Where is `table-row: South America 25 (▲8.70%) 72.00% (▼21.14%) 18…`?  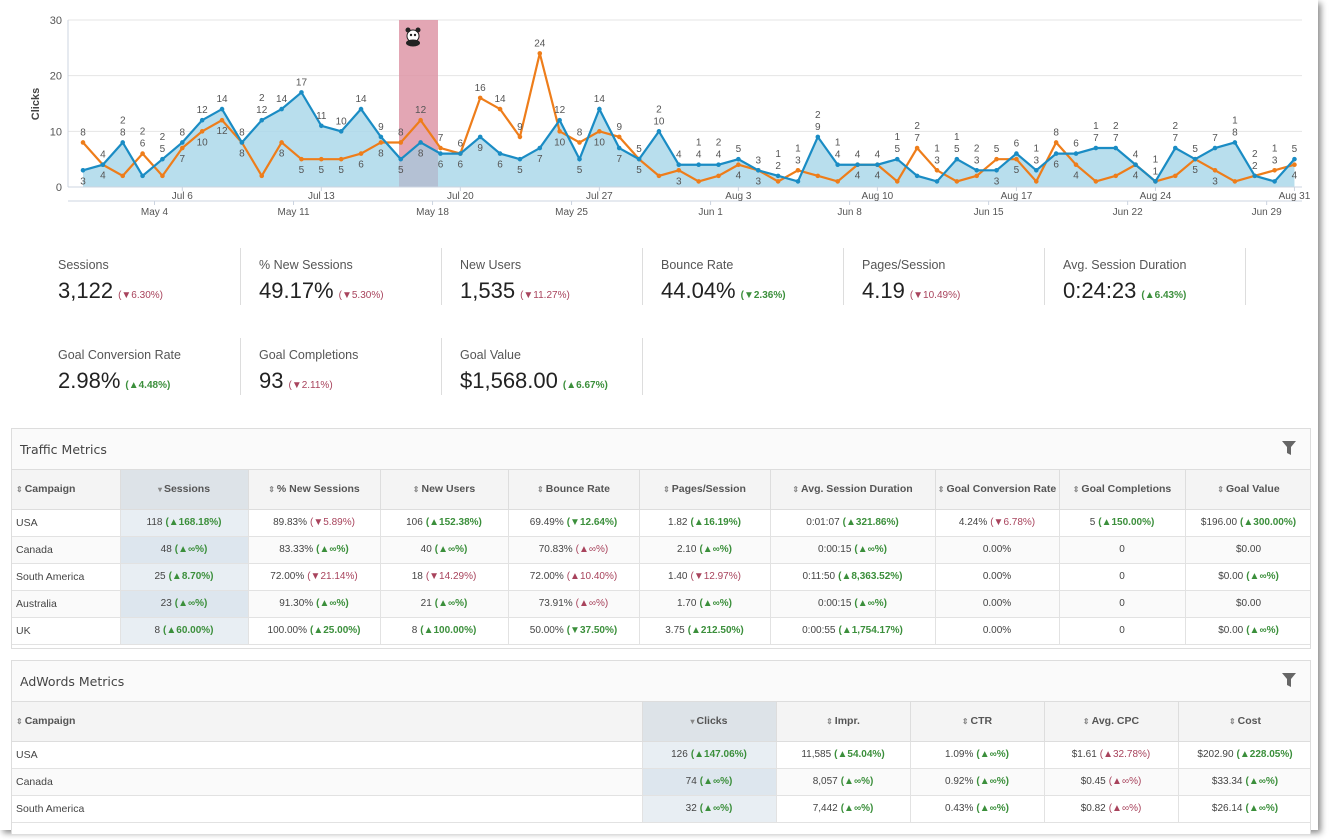
table-row: South America 25 (▲8.70%) 72.00% (▼21.14%) 18… is located at coordinates (661, 576).